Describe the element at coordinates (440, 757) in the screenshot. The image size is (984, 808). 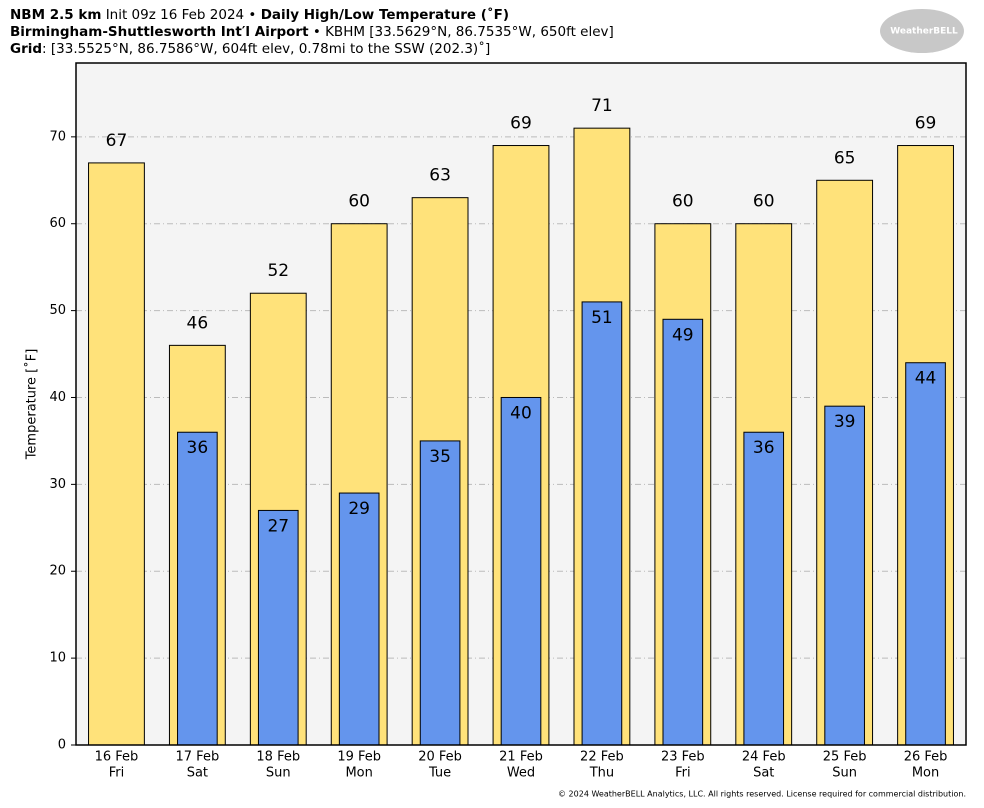
I see `x-tick-label: 20 Feb` at that location.